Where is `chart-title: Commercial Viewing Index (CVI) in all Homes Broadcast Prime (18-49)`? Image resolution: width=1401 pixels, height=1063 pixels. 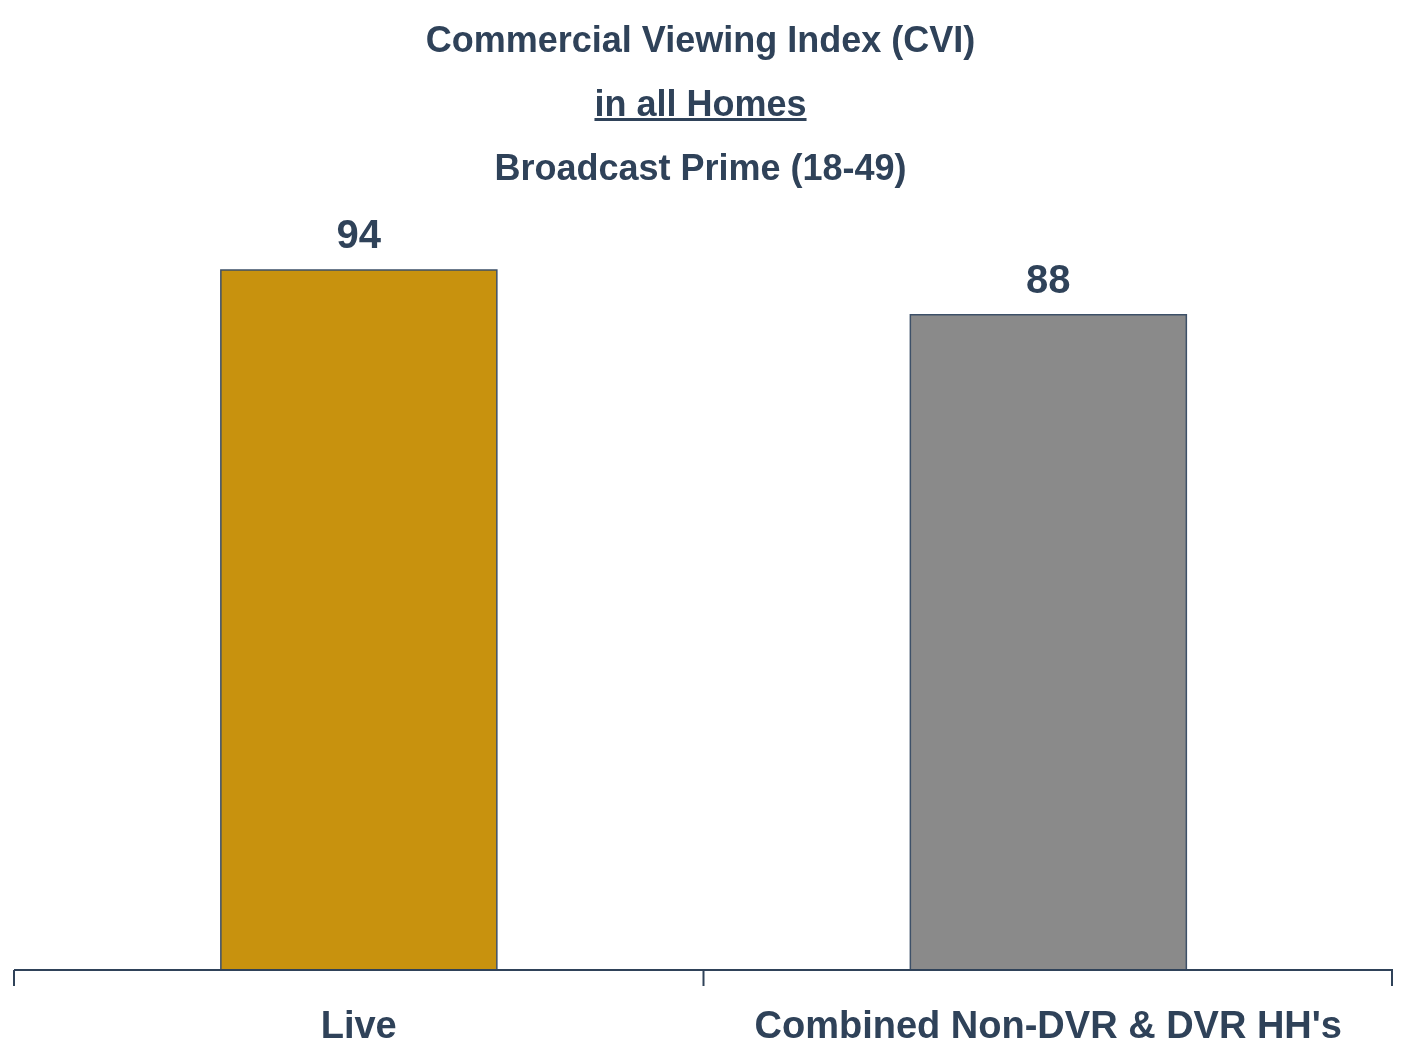
chart-title: Commercial Viewing Index (CVI) in all Homes Broadcast Prime (18-49) is located at coordinates (700, 103).